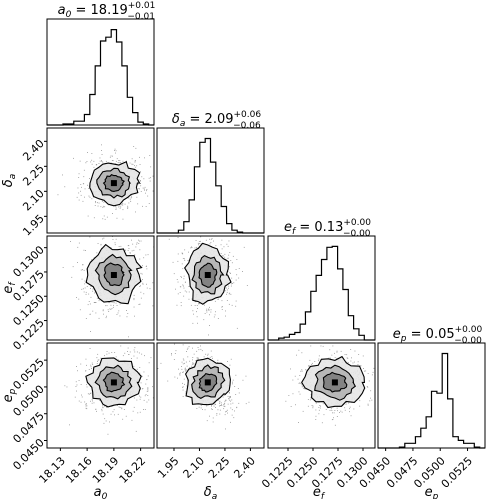  Describe the element at coordinates (432, 492) in the screenshot. I see `x-axis-label-3: ep` at that location.